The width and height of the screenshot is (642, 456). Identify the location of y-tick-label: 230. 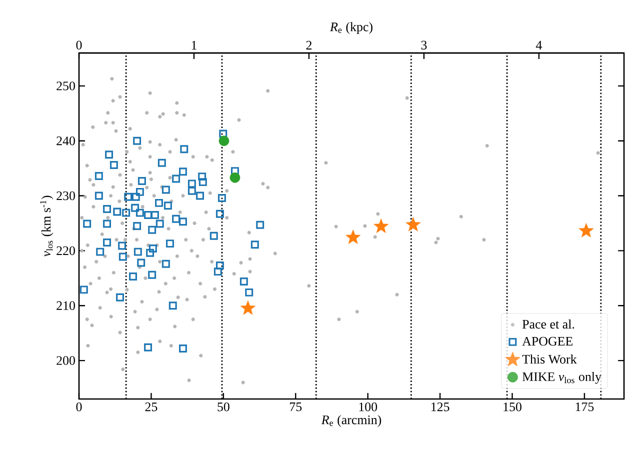
(65, 195).